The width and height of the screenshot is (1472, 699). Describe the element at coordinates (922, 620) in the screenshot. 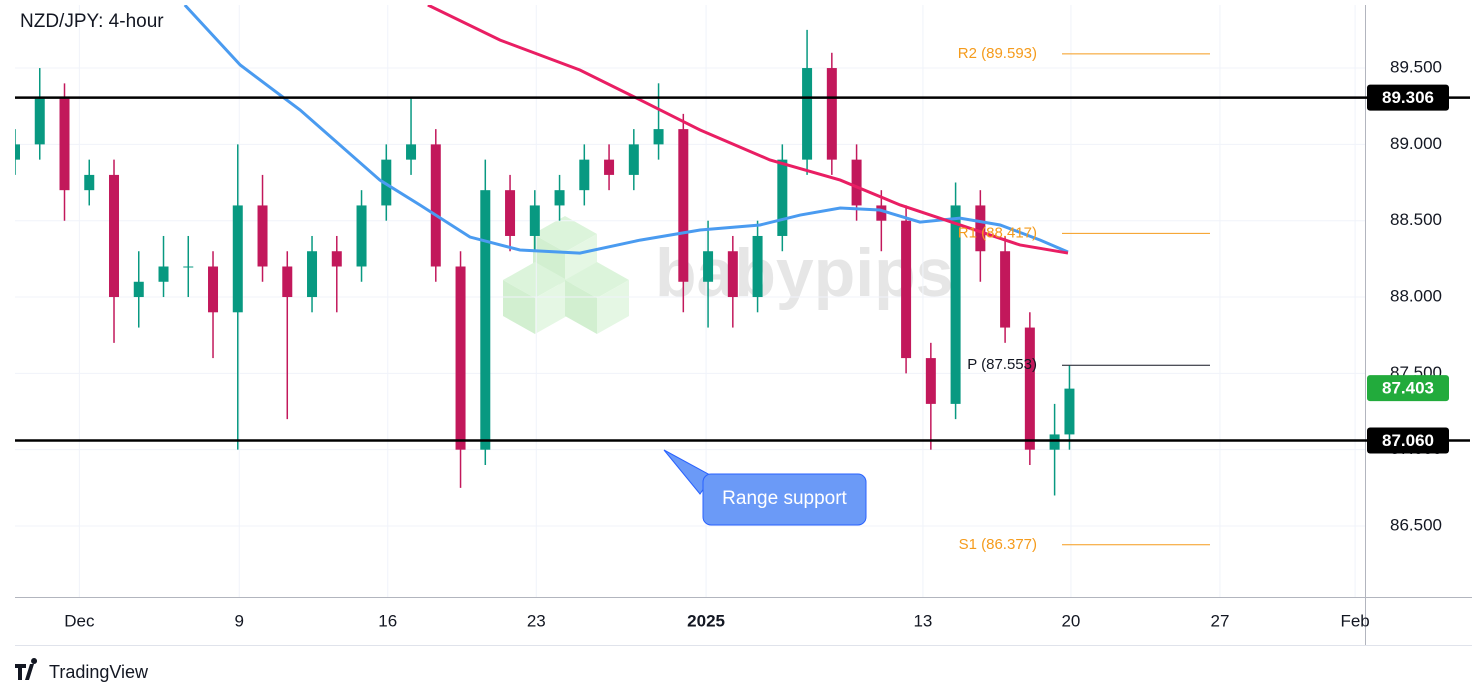

I see `x-tick-label: 13` at that location.